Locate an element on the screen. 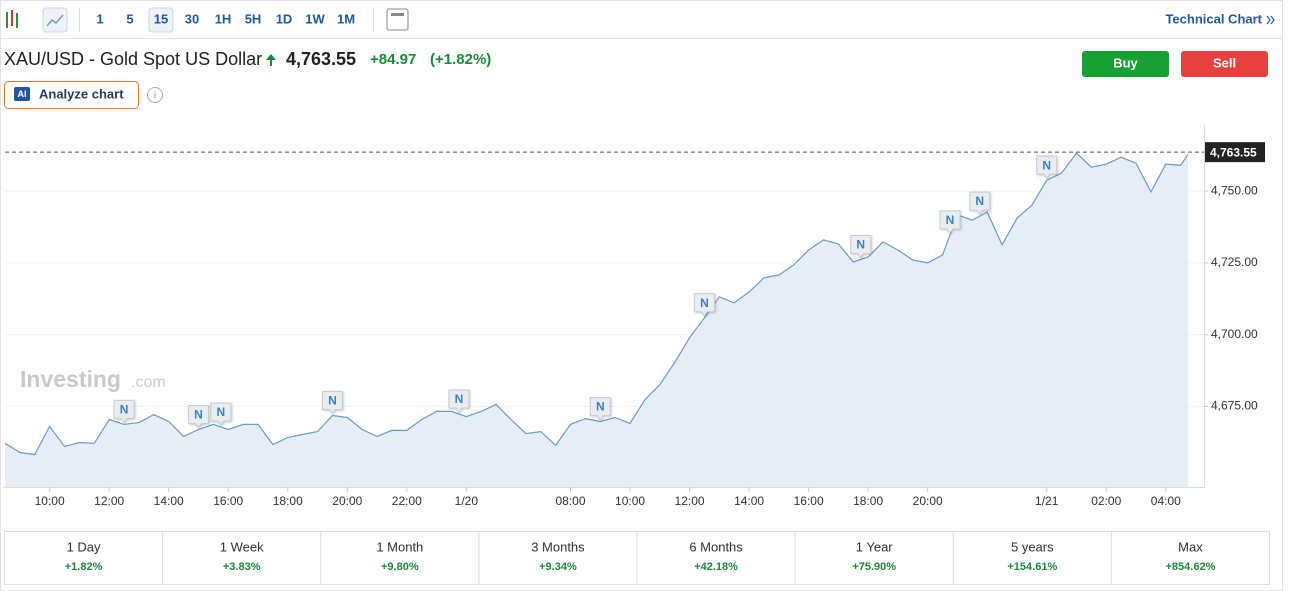  period-label: Max is located at coordinates (1190, 546).